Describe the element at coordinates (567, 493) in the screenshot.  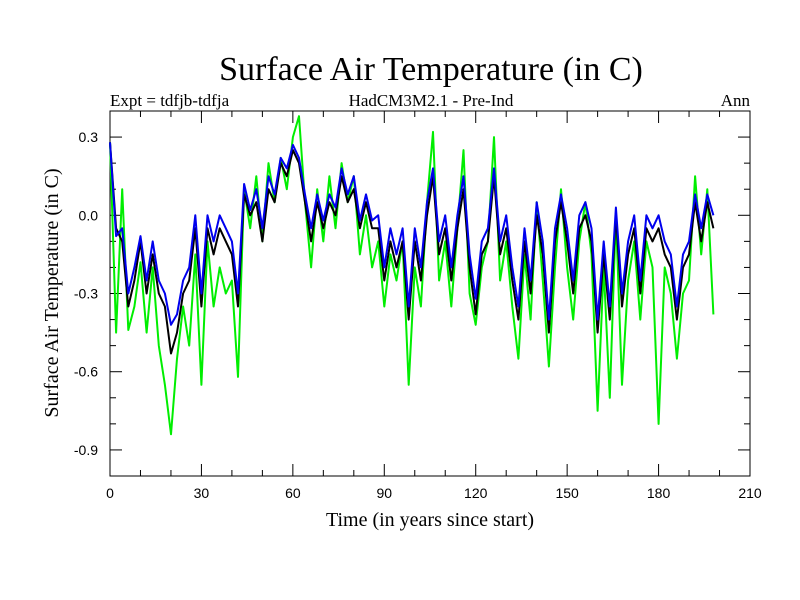
I see `x-tick-label: 150` at that location.